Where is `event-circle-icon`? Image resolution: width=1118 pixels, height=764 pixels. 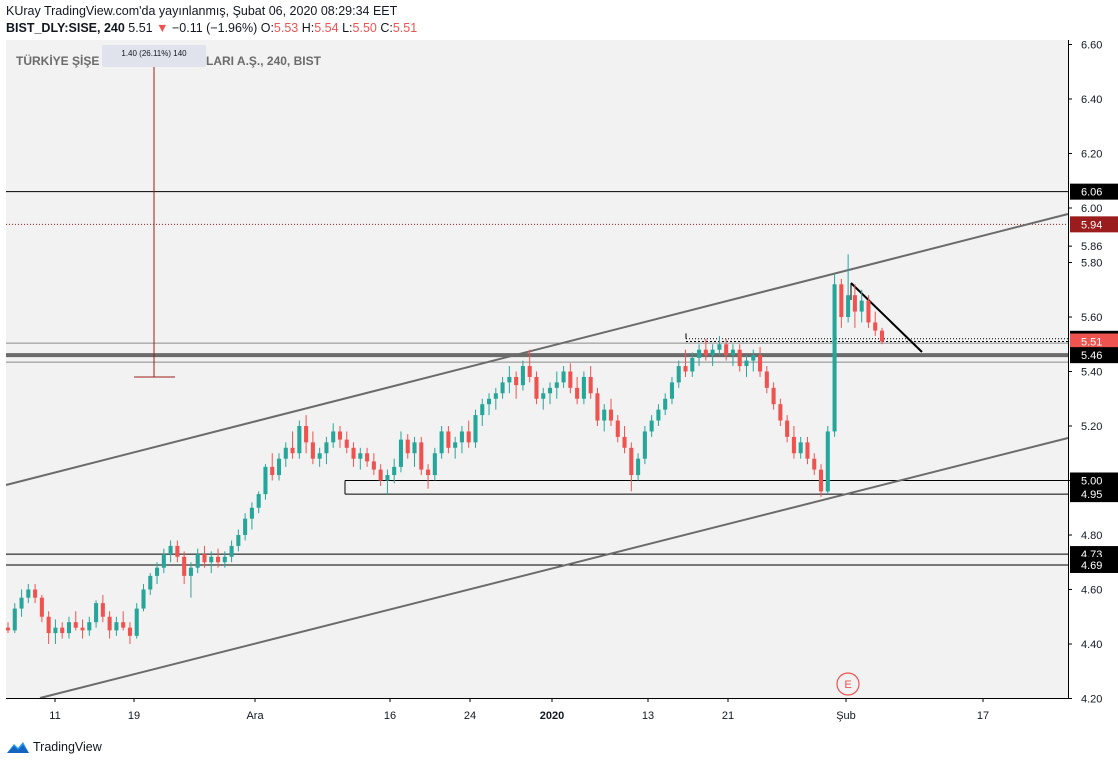 event-circle-icon is located at coordinates (848, 684).